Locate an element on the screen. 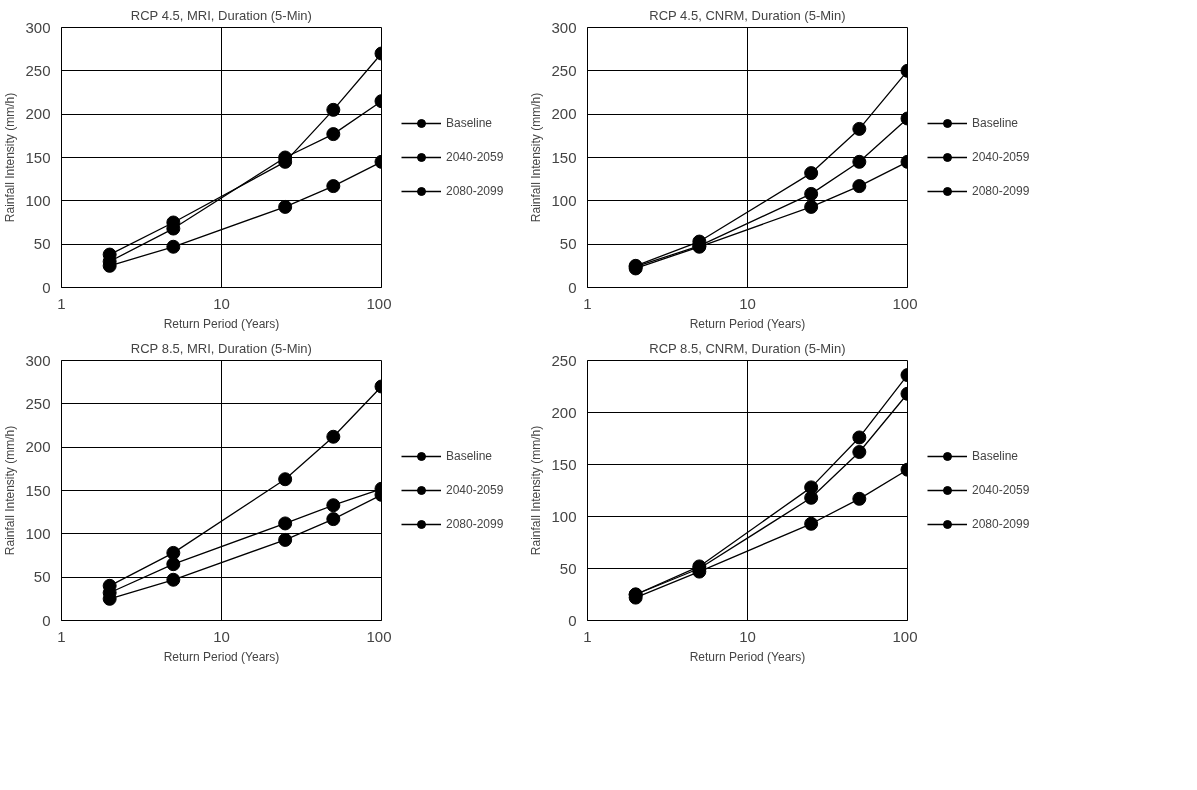 This screenshot has height=790, width=1197. chart-title: RCP 8.5, MRI, Duration (5-Min) is located at coordinates (221, 348).